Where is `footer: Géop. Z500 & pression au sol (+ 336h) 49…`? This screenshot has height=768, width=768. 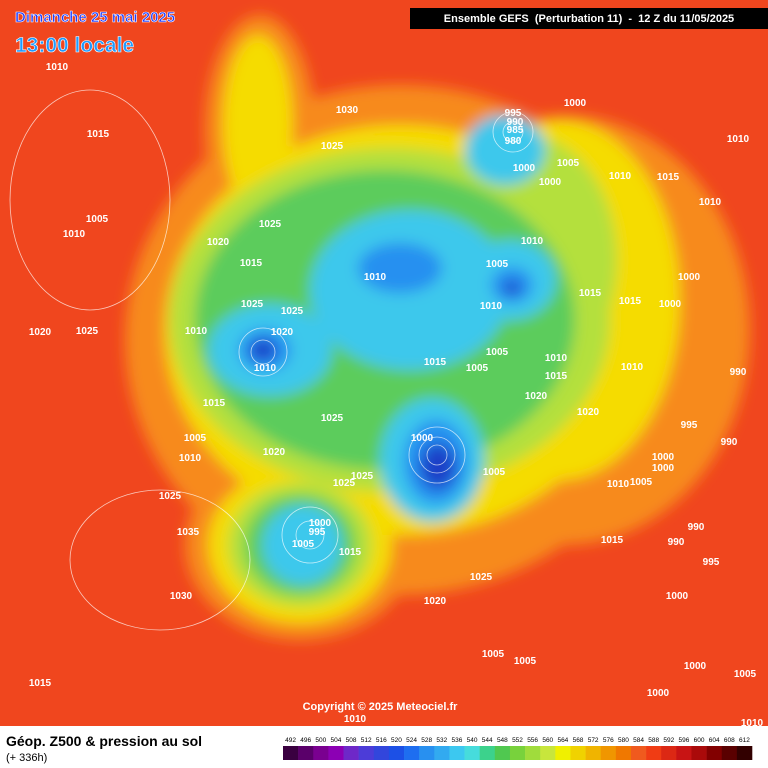 footer: Géop. Z500 & pression au sol (+ 336h) 49… is located at coordinates (384, 747).